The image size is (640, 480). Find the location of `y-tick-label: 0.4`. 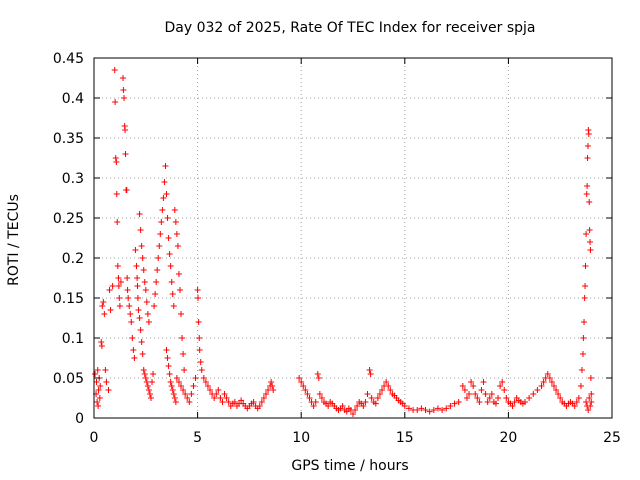

y-tick-label: 0.4 is located at coordinates (73, 99).